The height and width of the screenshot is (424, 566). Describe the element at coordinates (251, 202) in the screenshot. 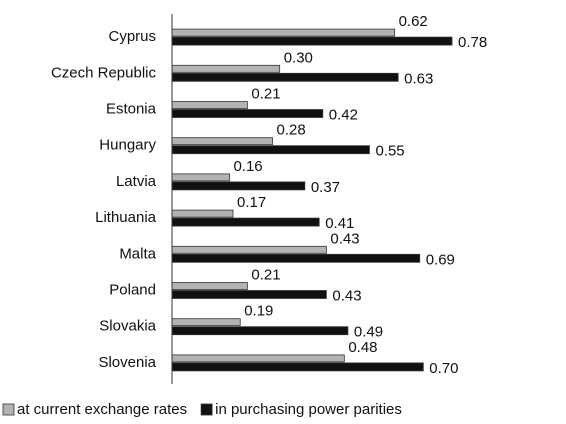

I see `value-label: 0.17` at that location.